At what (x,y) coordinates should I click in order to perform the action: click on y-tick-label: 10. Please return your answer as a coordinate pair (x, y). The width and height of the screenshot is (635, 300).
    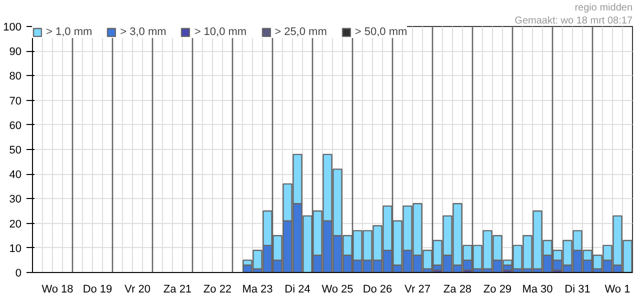
    Looking at the image, I should click on (15, 248).